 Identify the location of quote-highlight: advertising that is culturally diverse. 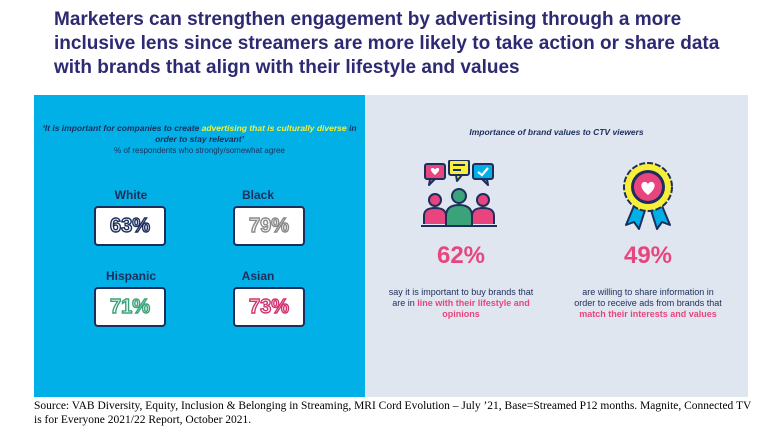
(274, 128).